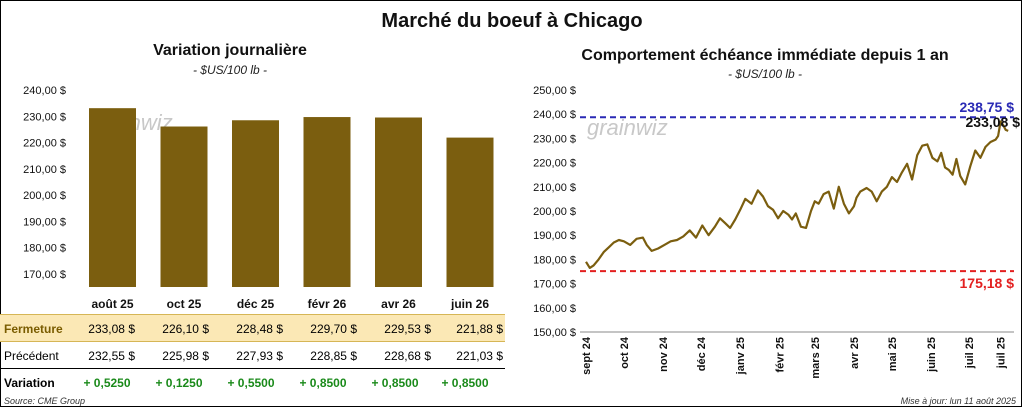 This screenshot has height=409, width=1024. Describe the element at coordinates (554, 91) in the screenshot. I see `y-tick-label: 250,00 $` at that location.